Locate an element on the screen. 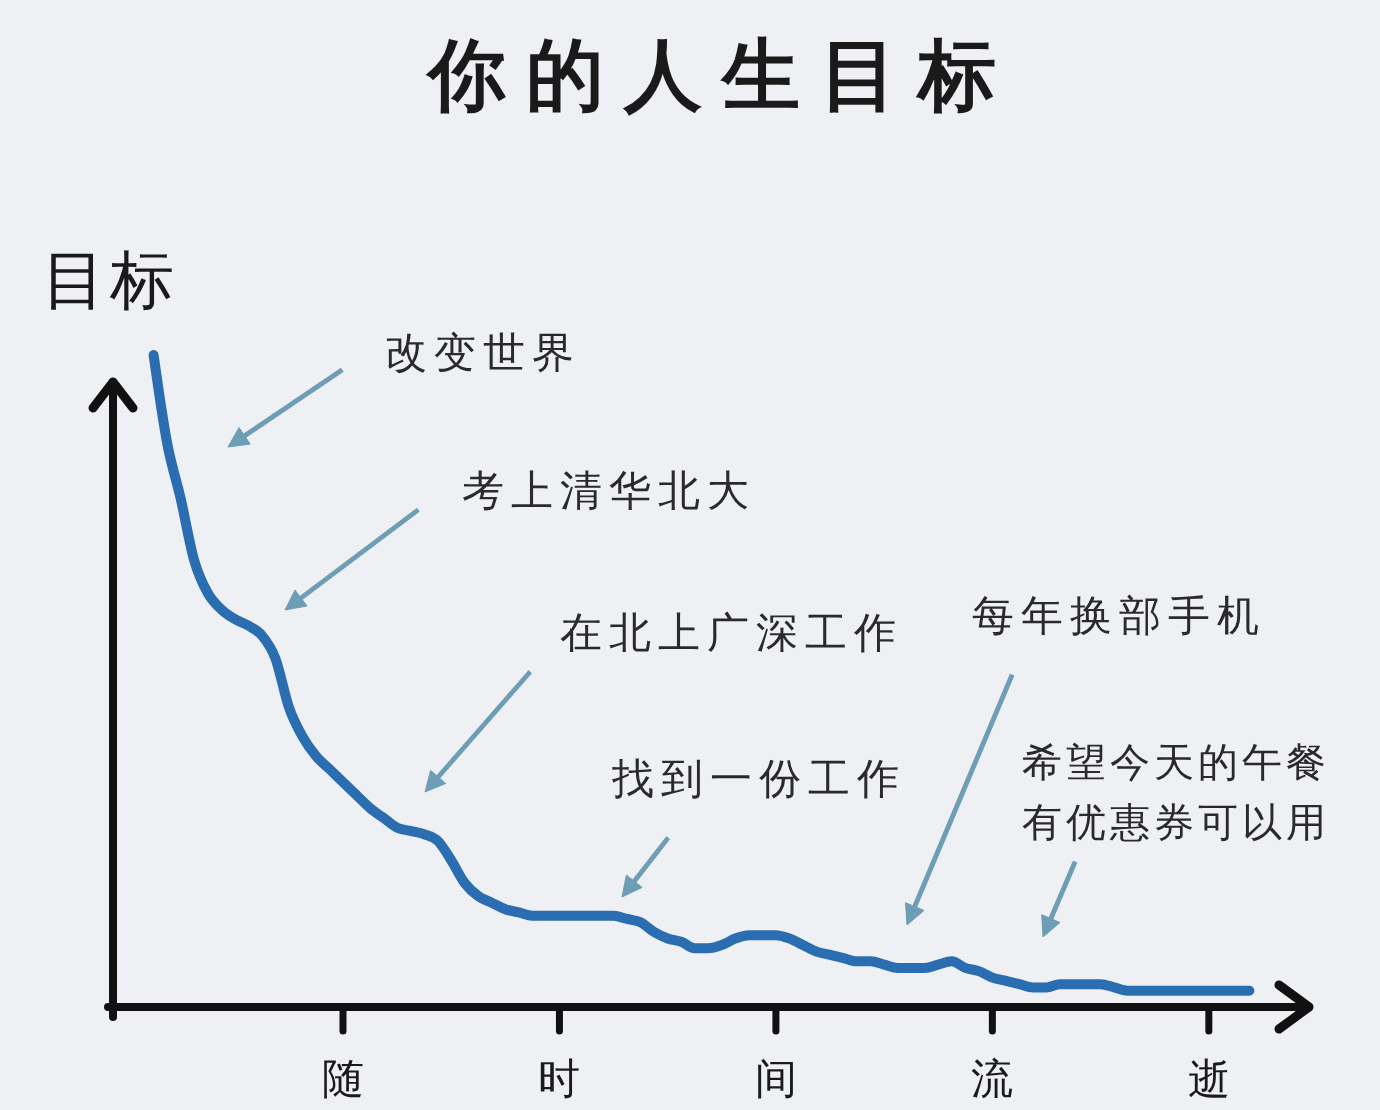 This screenshot has width=1380, height=1110. x-tick-label: 逝 is located at coordinates (1208, 1078).